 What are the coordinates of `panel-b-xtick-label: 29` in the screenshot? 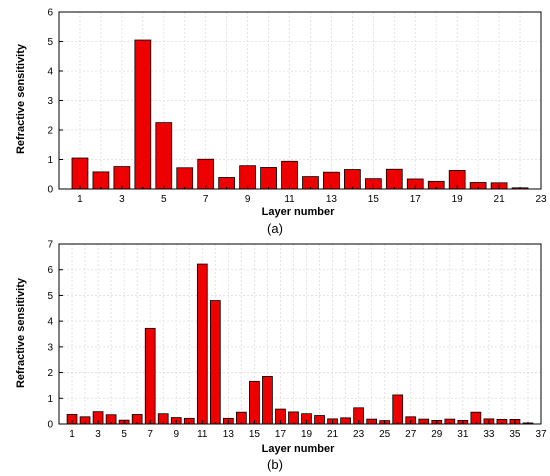 It's located at (437, 434).